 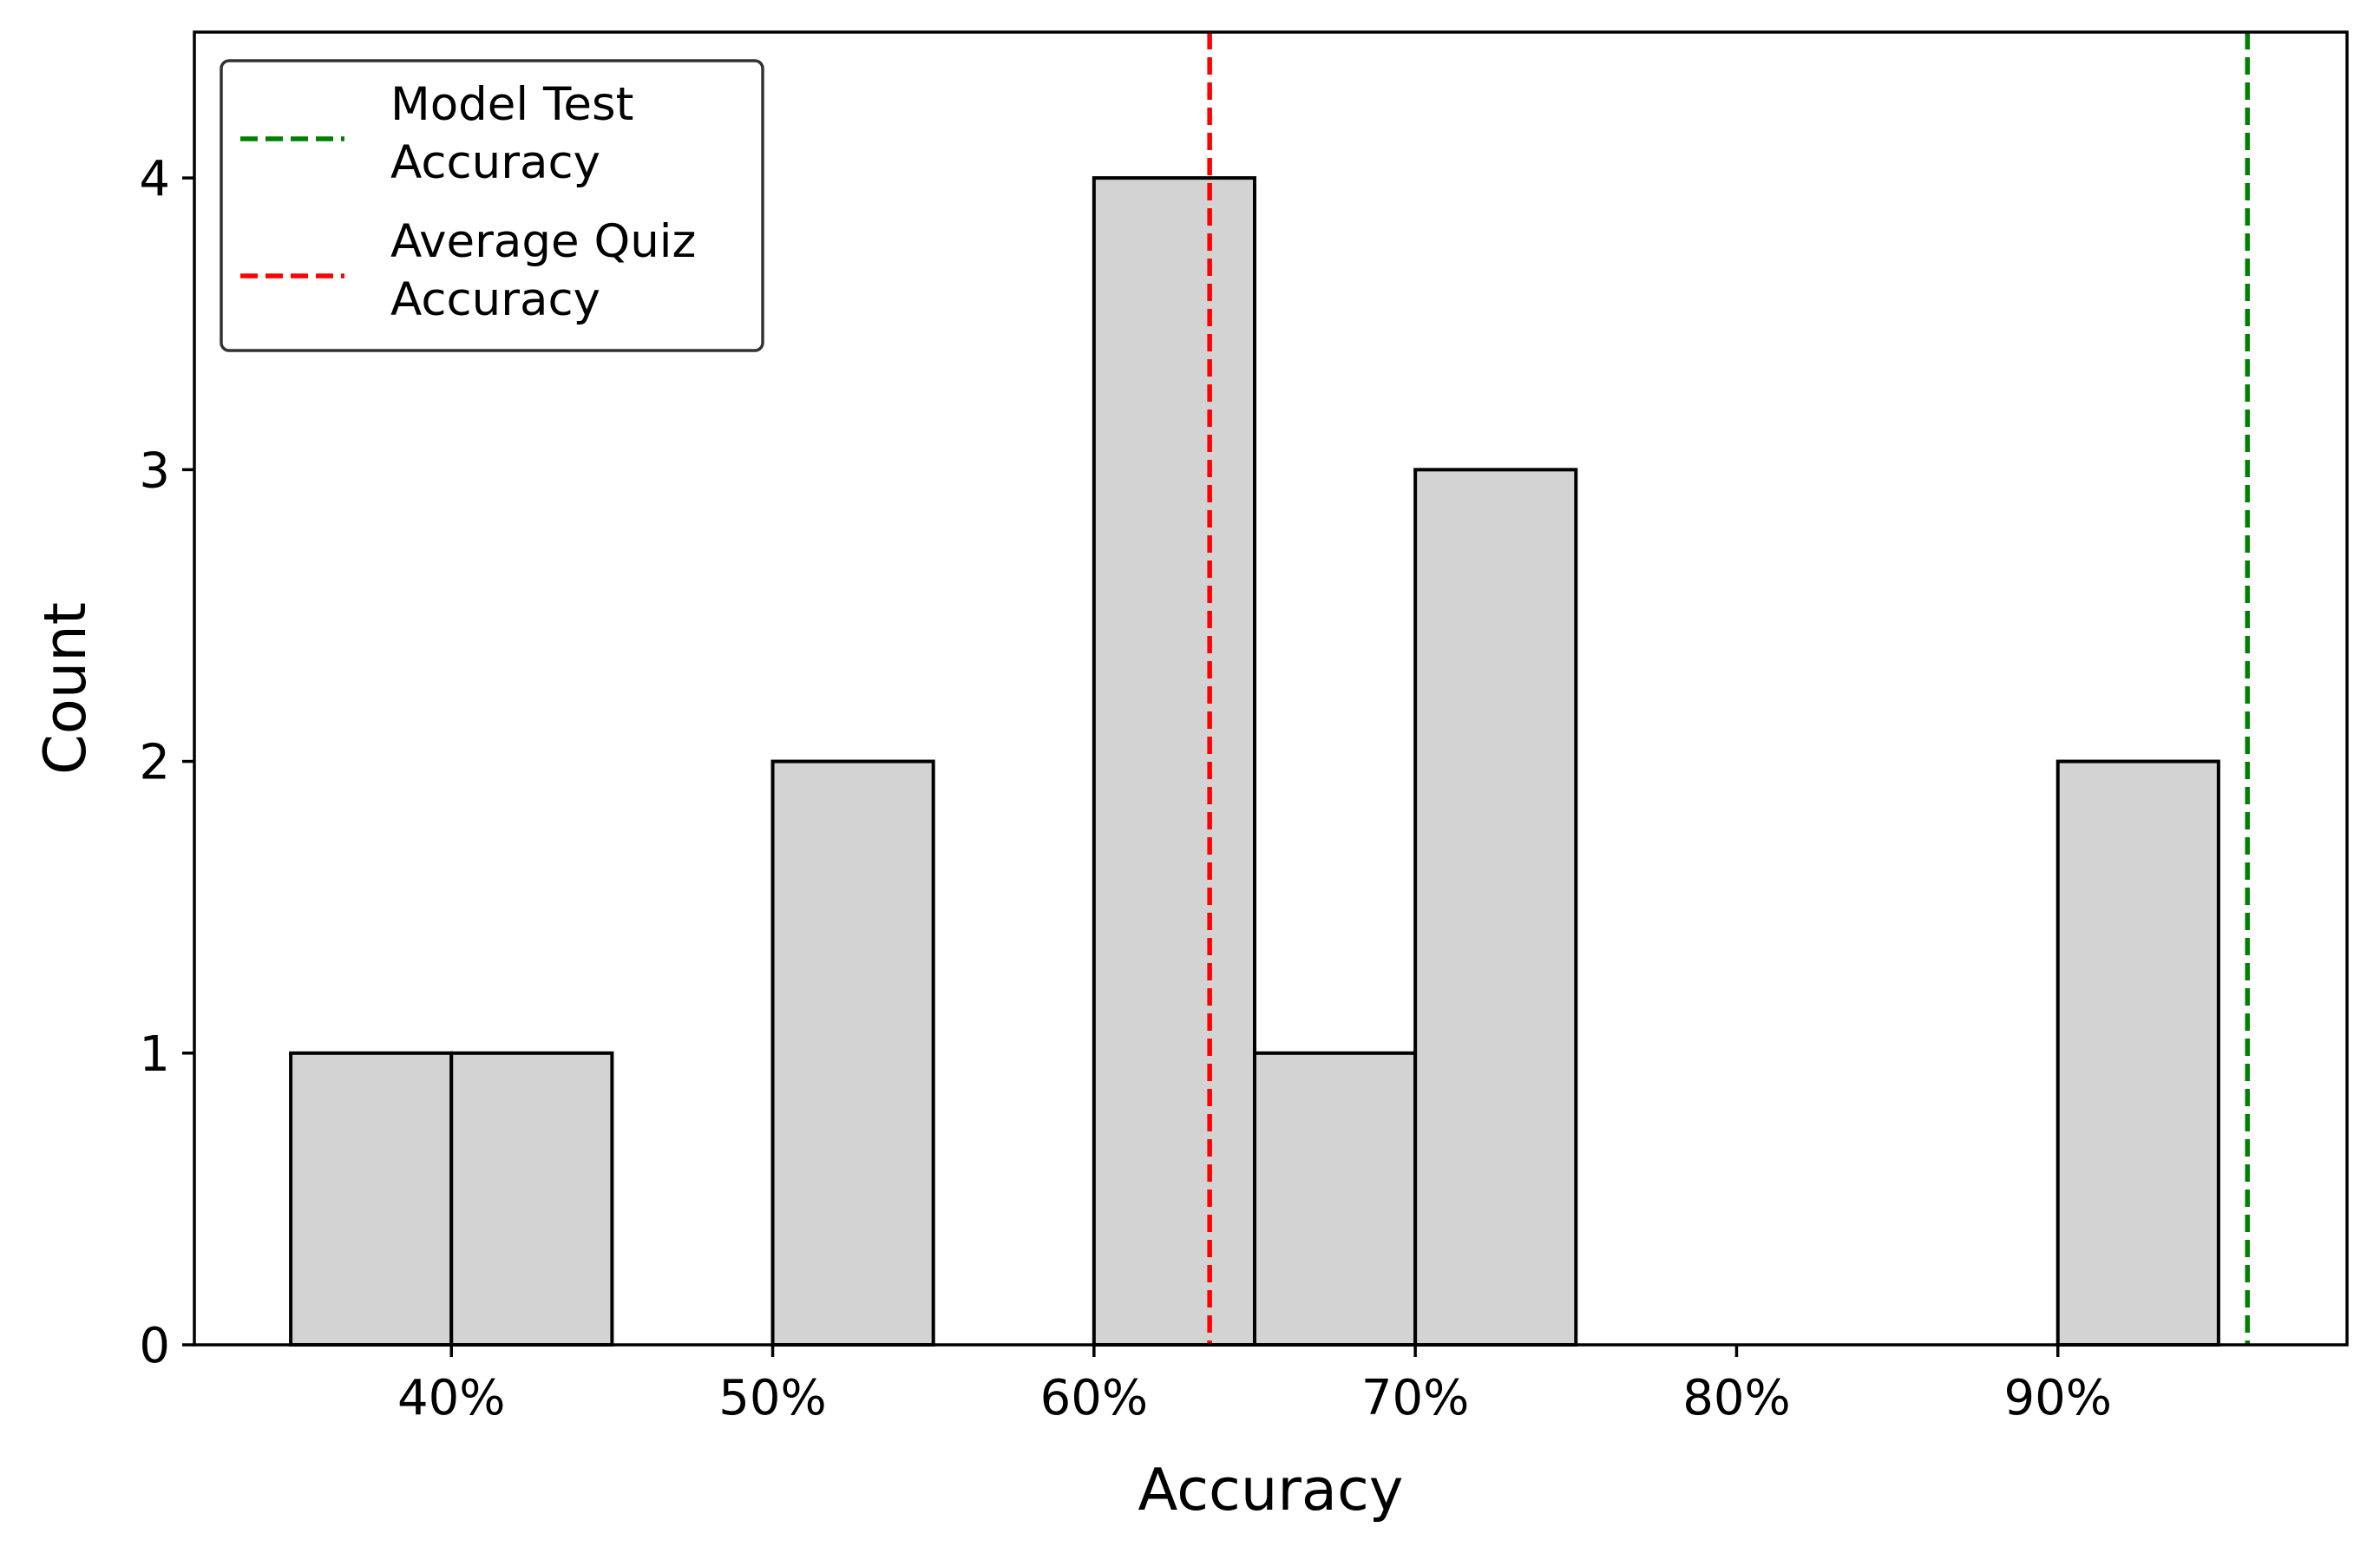 What do you see at coordinates (2057, 1398) in the screenshot?
I see `x-tick-label: 90%` at bounding box center [2057, 1398].